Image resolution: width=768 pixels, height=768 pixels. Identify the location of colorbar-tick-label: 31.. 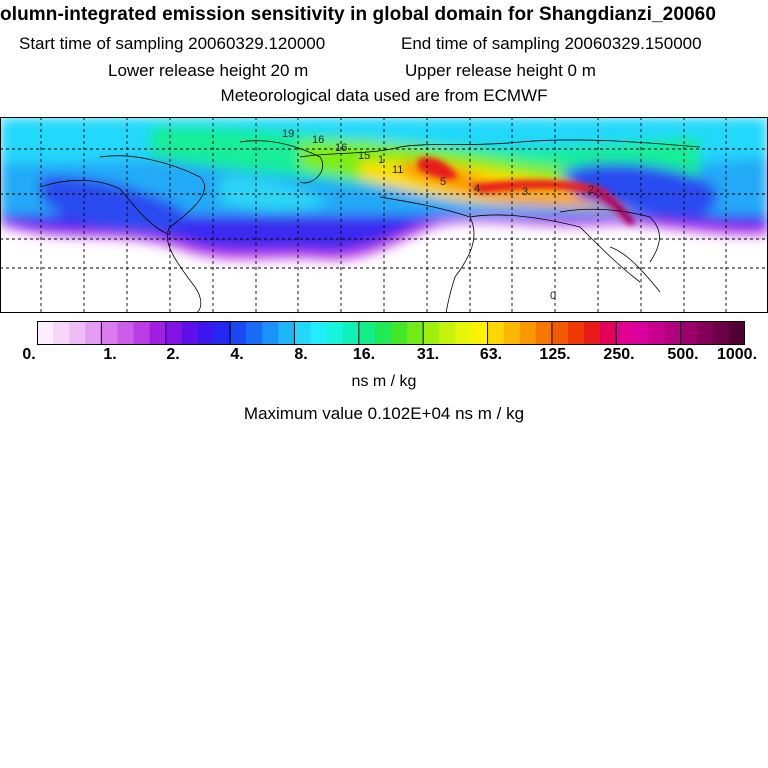
(428, 354).